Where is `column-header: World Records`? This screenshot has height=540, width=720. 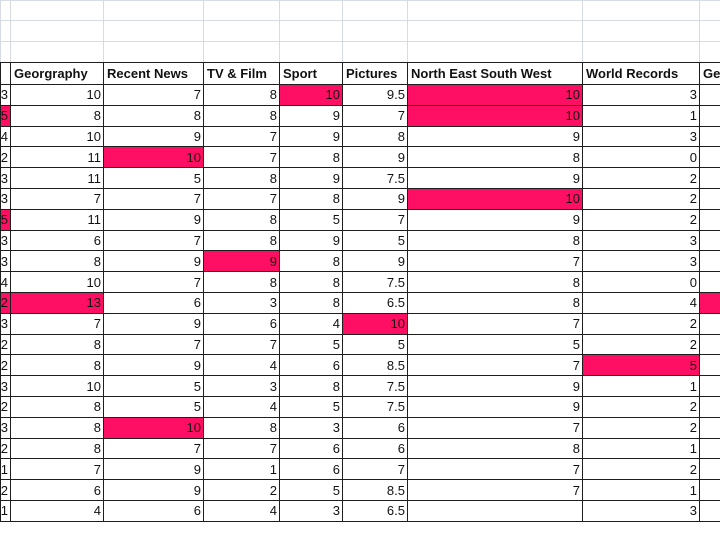
column-header: World Records is located at coordinates (632, 73).